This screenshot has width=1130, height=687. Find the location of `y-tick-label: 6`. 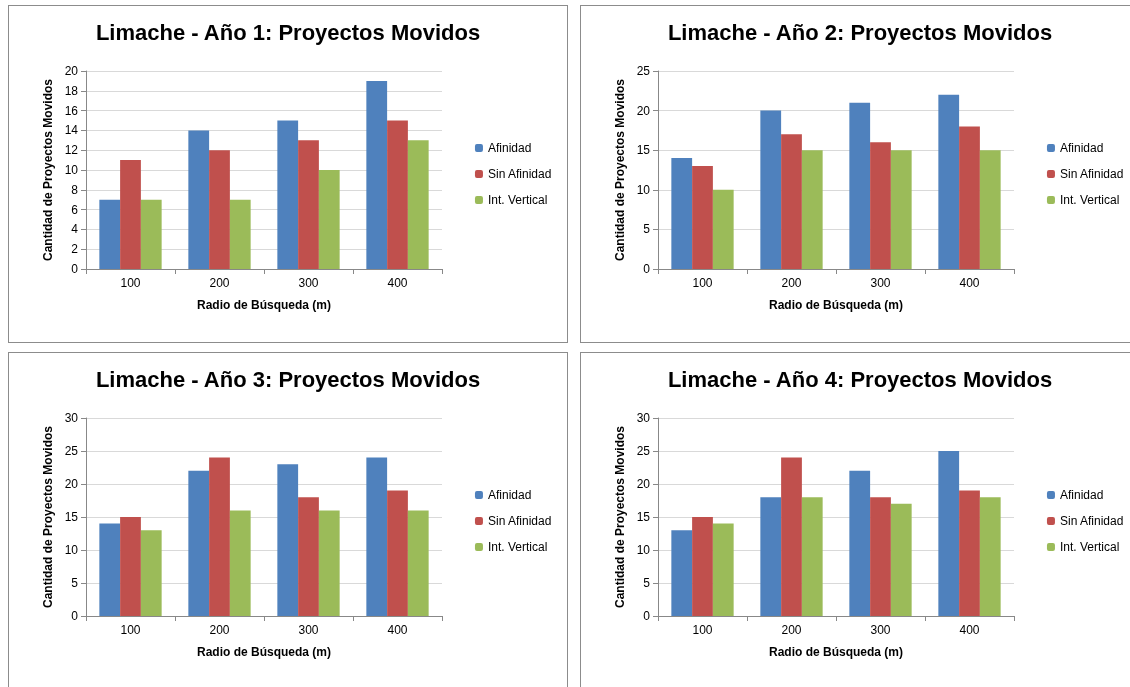

y-tick-label: 6 is located at coordinates (75, 209).